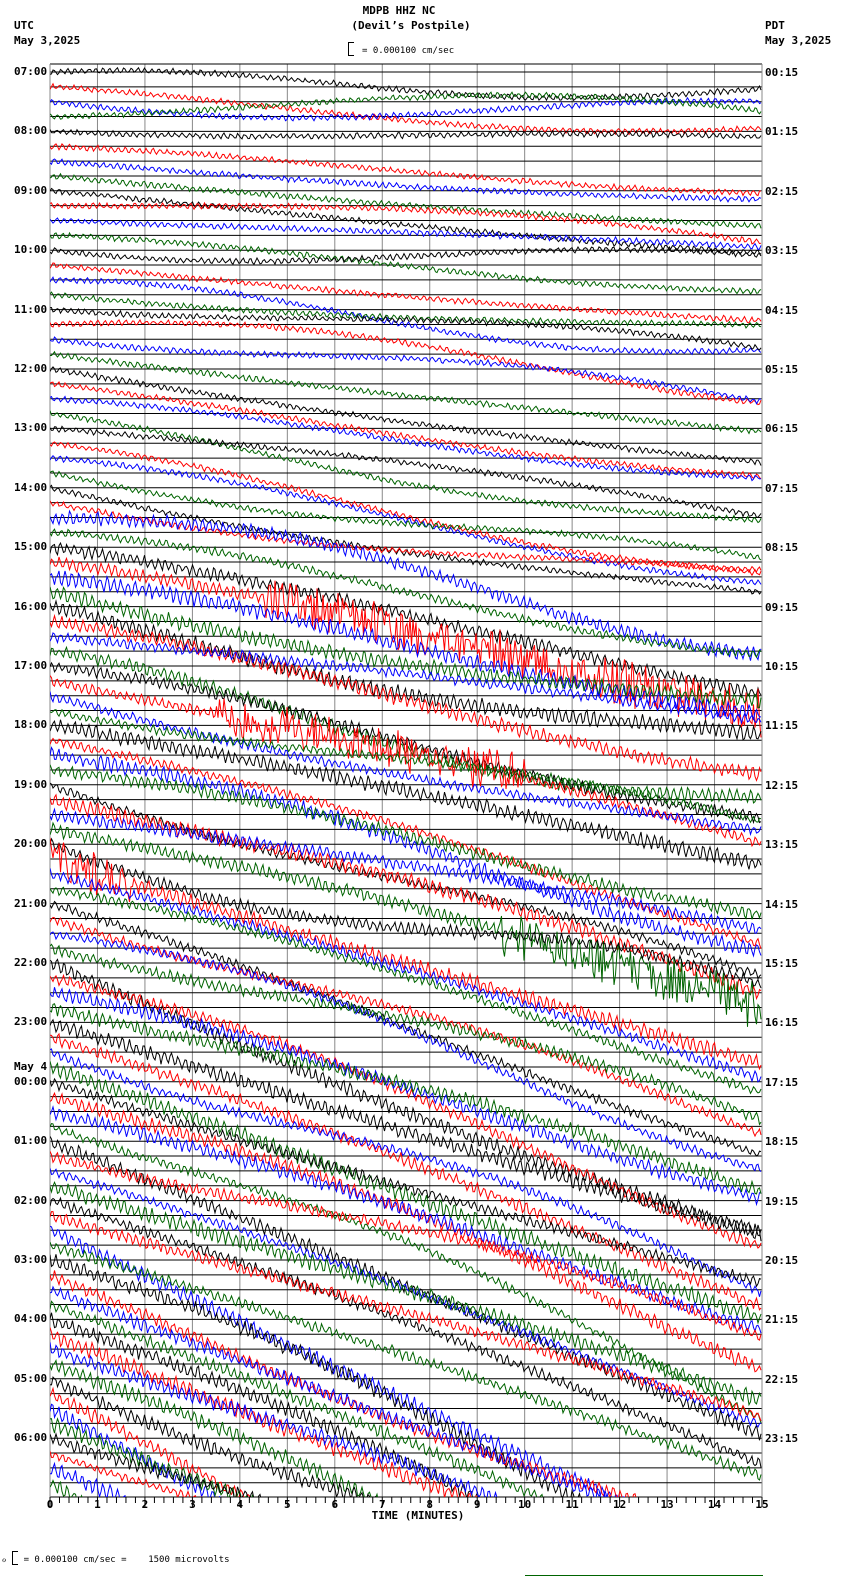  Describe the element at coordinates (31, 784) in the screenshot. I see `utc-hour-label: 19:00` at that location.